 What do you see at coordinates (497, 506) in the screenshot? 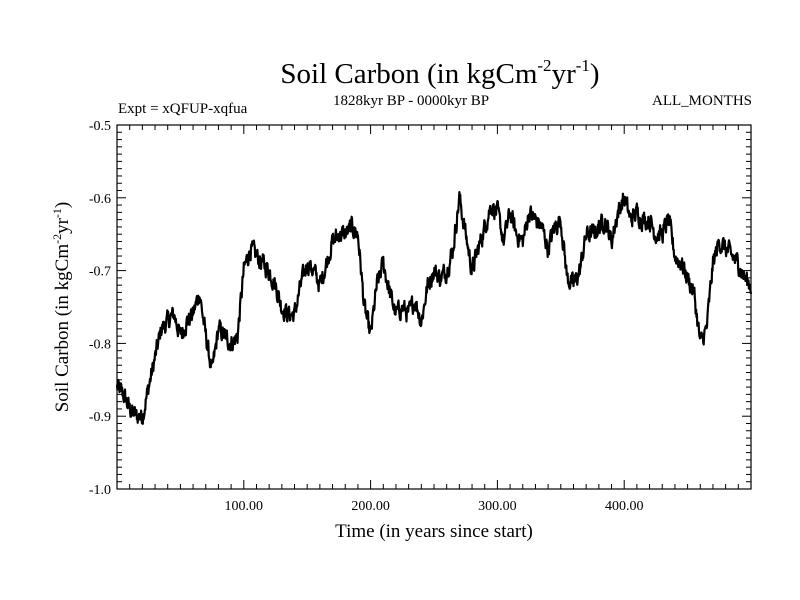
I see `x-tick-label: 300.00` at bounding box center [497, 506].